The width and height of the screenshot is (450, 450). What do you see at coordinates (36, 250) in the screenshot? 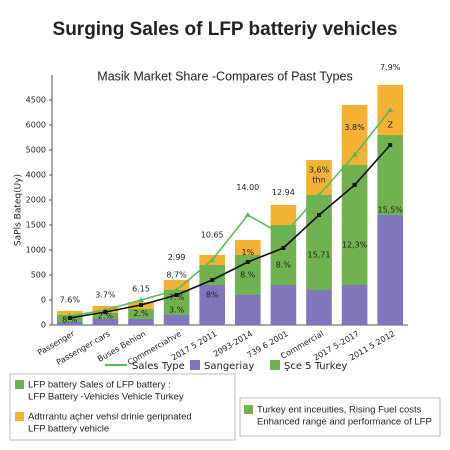
I see `y-tick-label: 1000` at bounding box center [36, 250].